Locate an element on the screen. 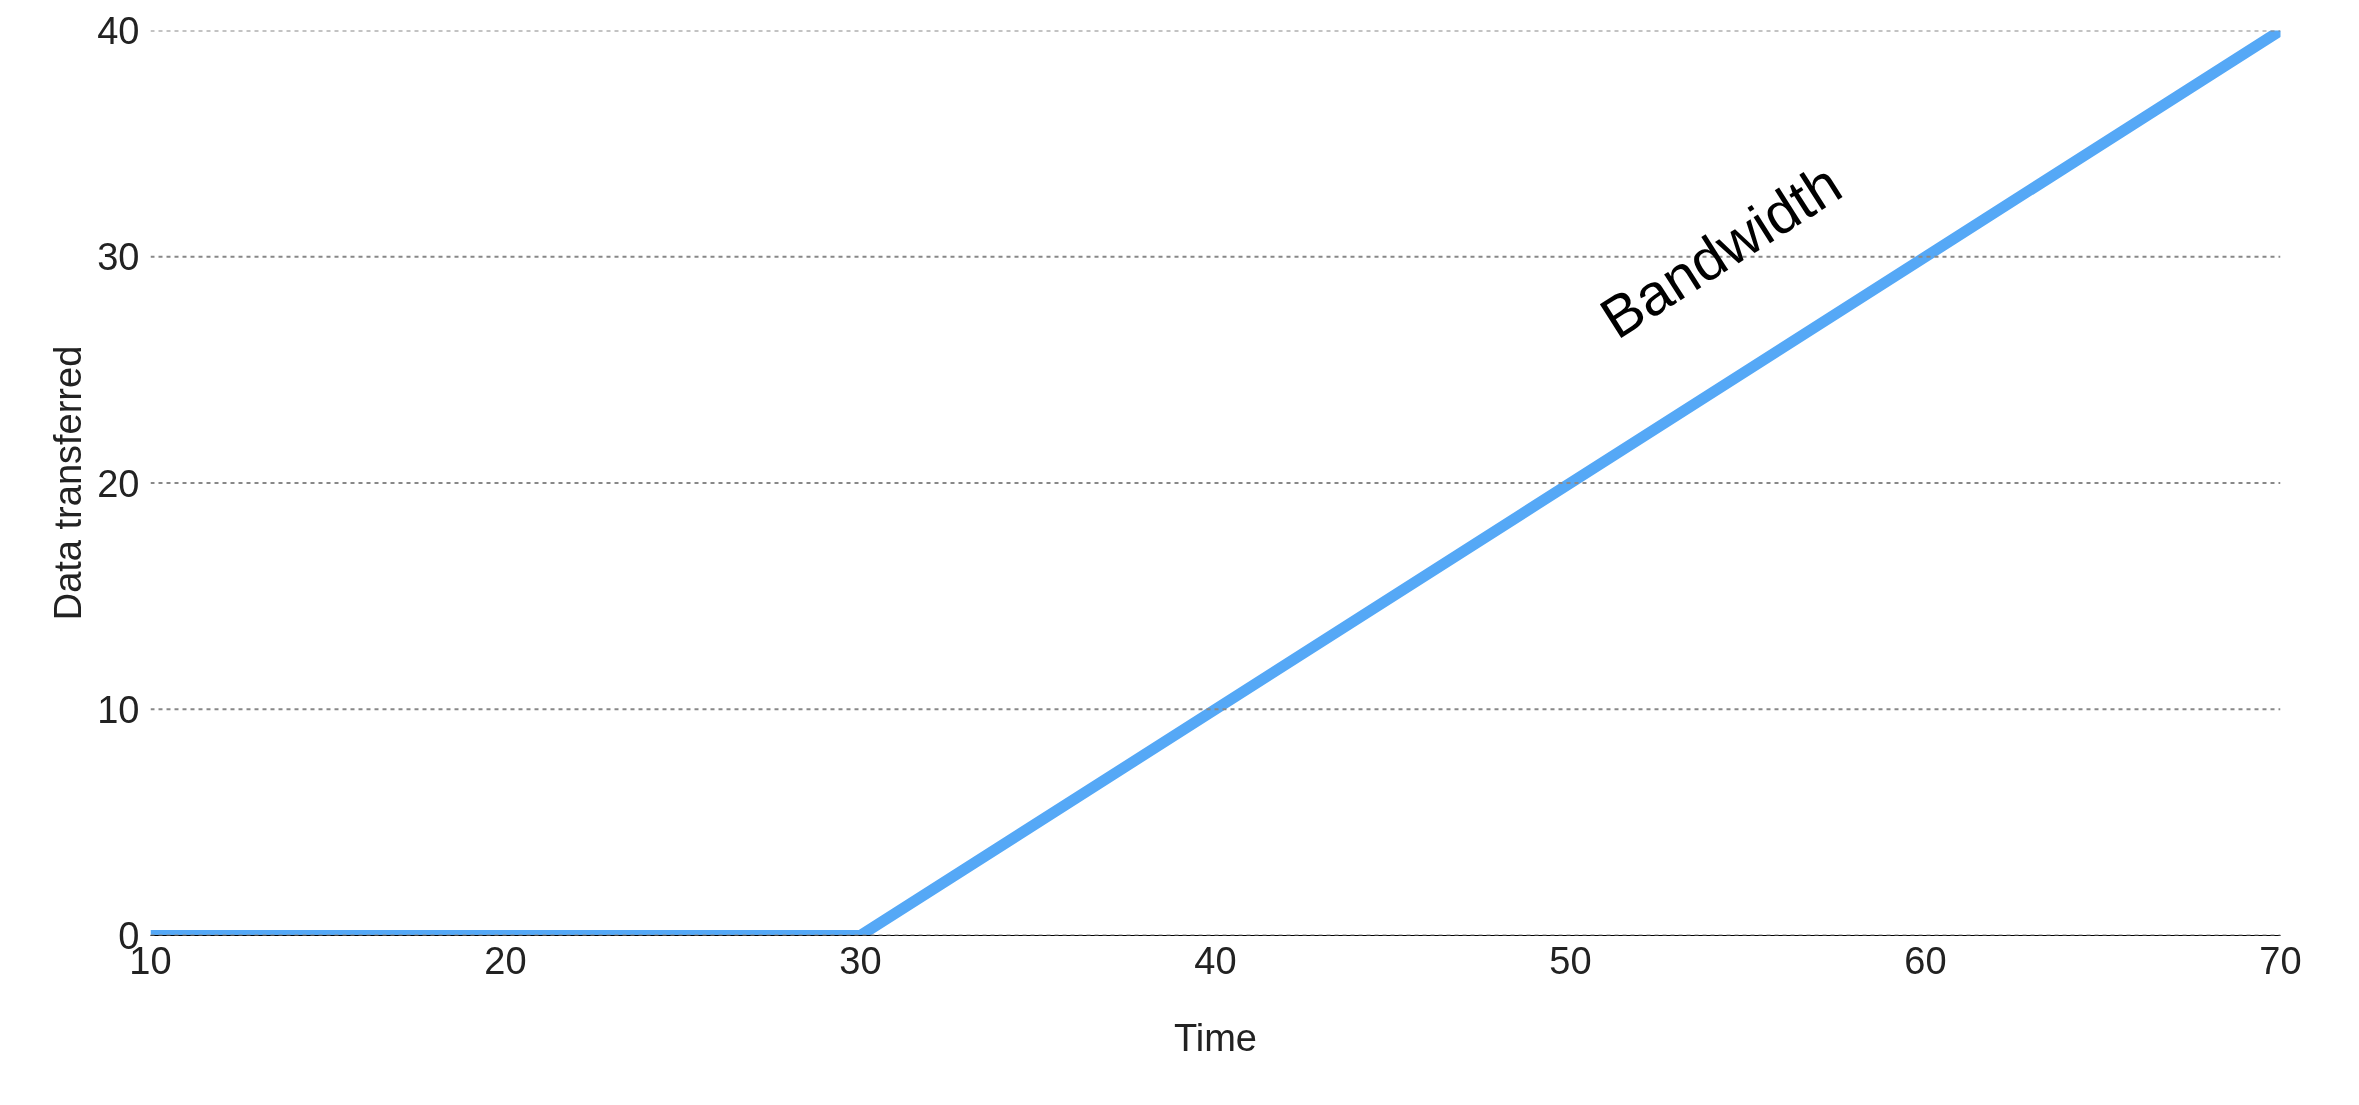  y-tick-label: 30 is located at coordinates (118, 257).